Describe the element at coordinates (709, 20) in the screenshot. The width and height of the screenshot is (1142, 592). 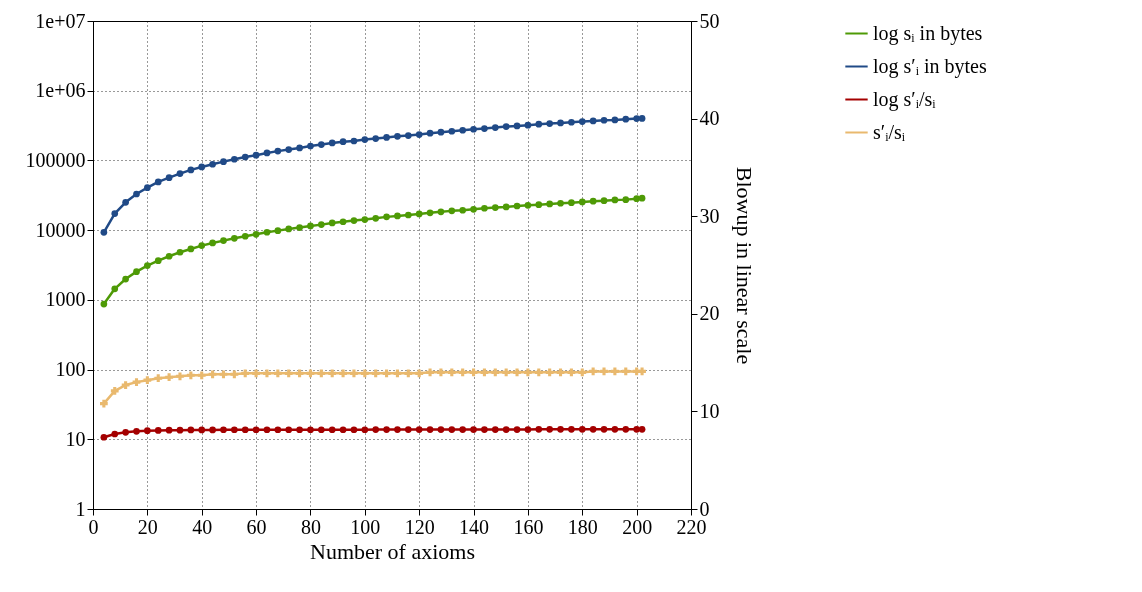
I see `y2-tick-label: 50` at that location.